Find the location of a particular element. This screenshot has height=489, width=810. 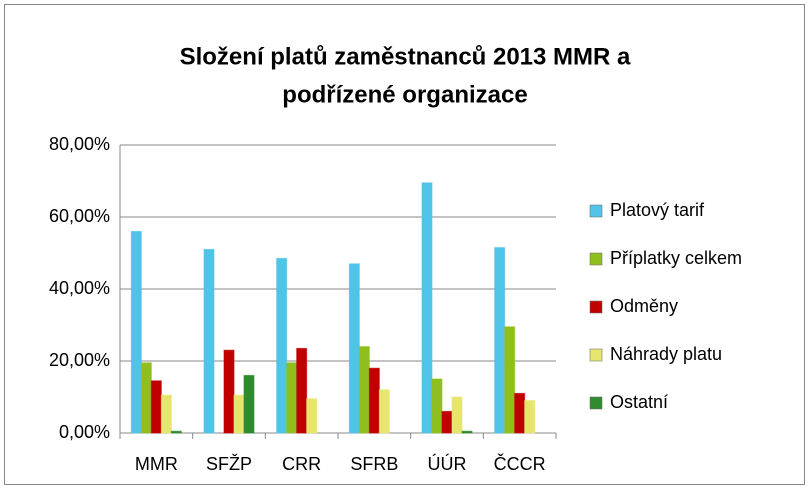

chart-title: podřízené organizace is located at coordinates (404, 94).